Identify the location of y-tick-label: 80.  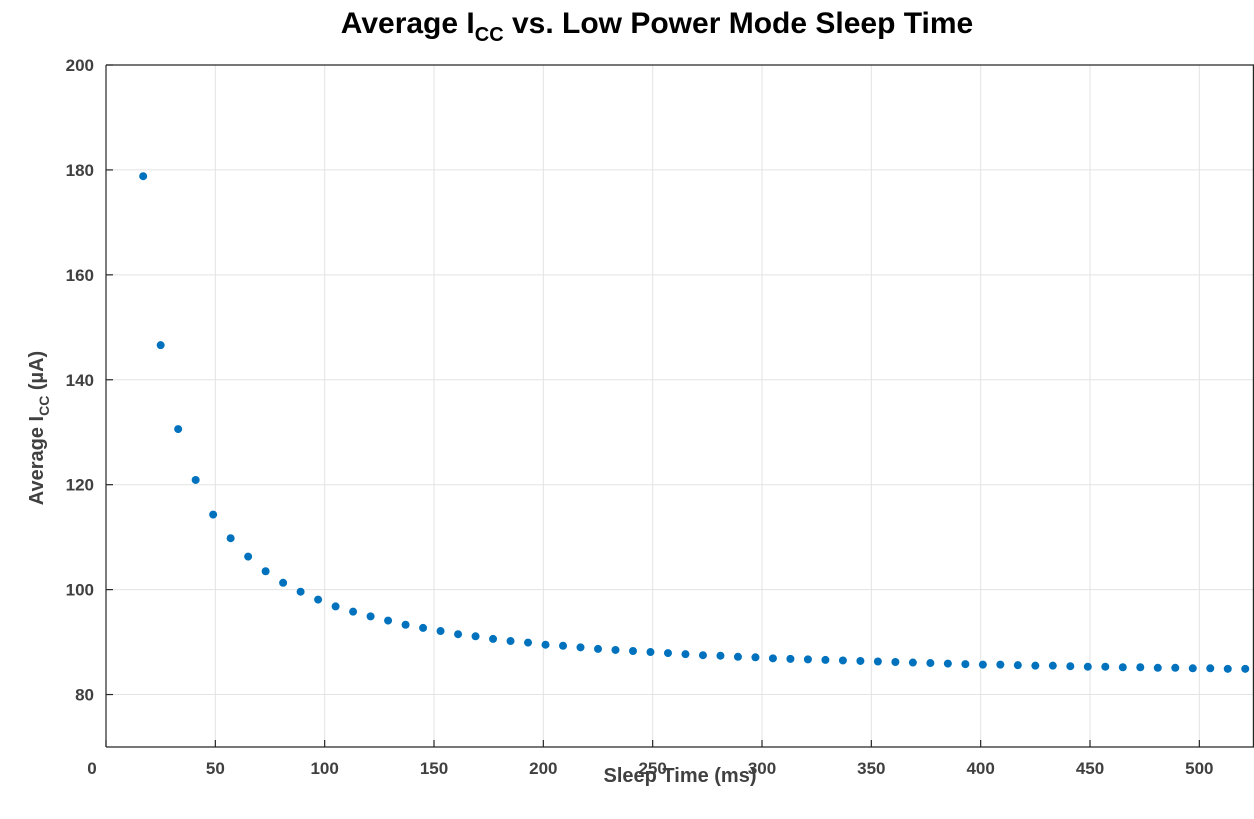
(84, 695).